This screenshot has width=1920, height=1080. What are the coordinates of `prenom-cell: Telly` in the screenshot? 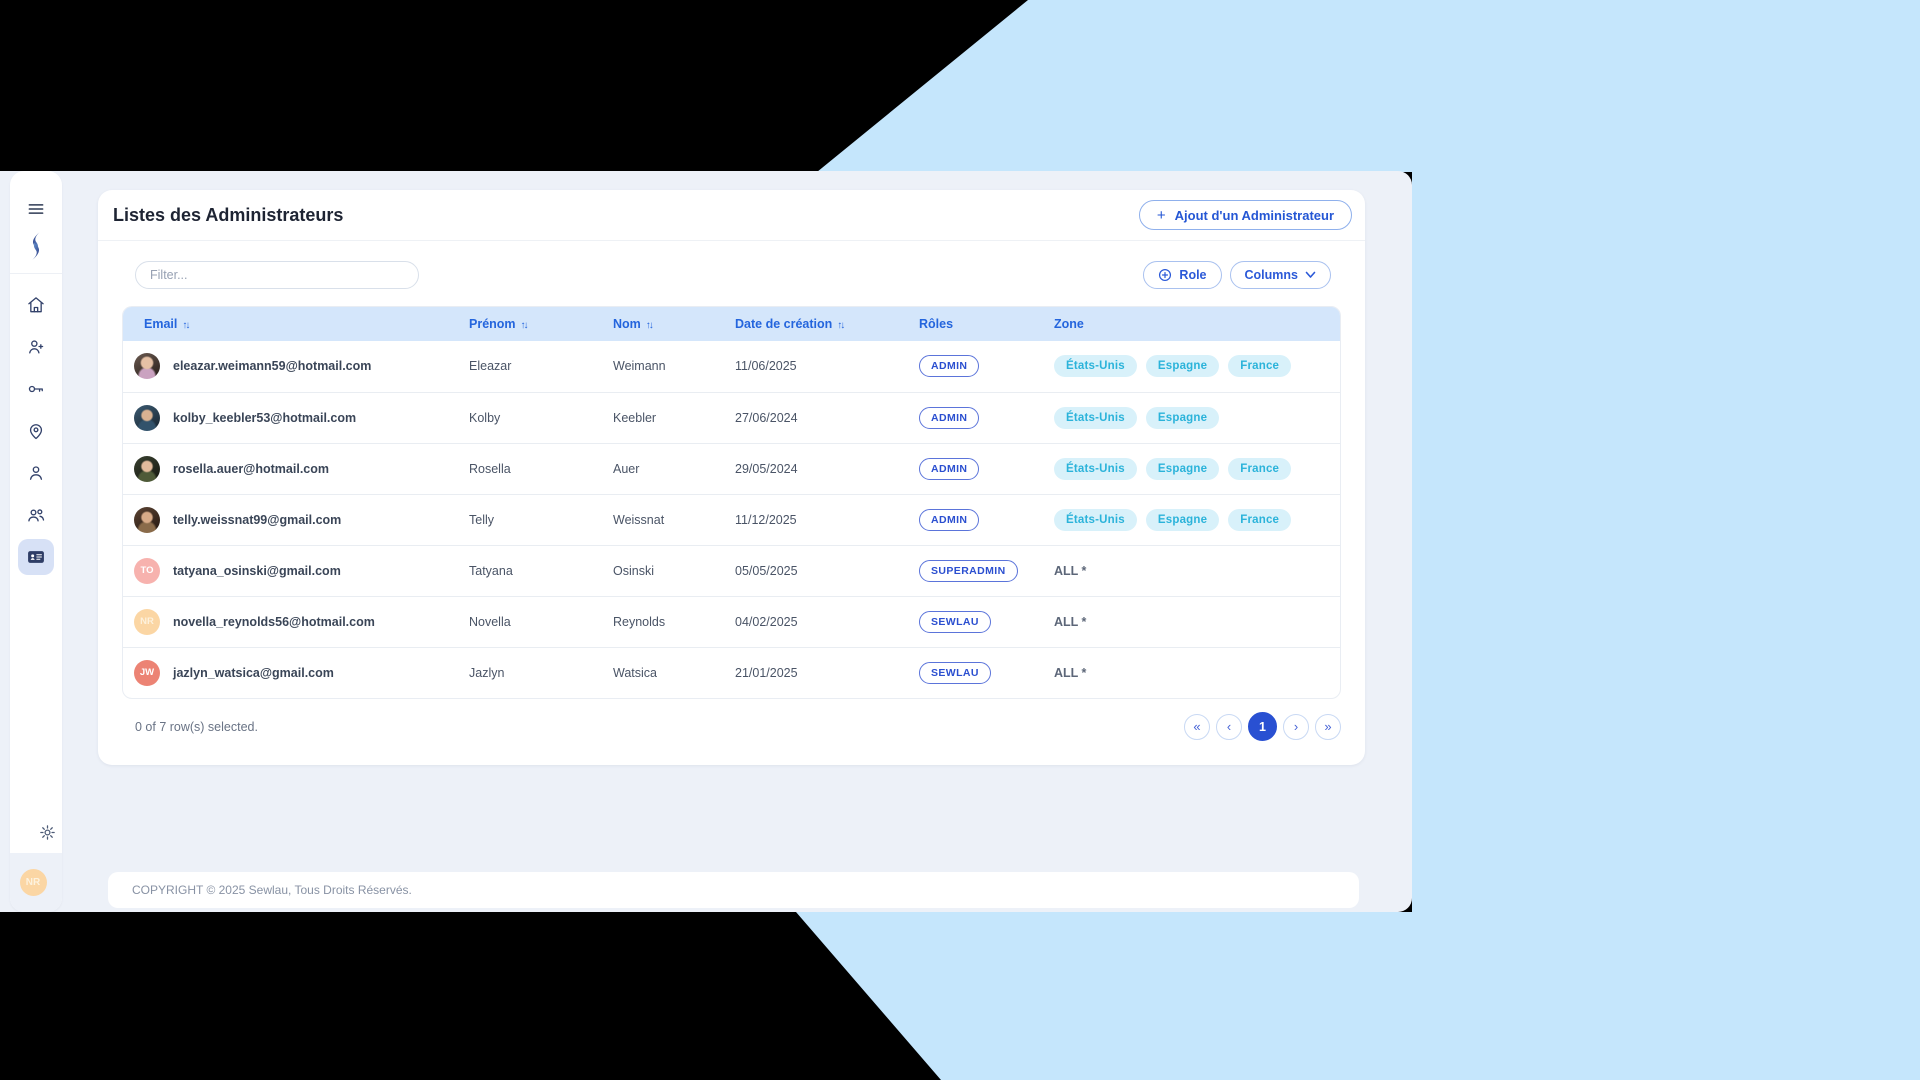 It's located at (531, 520).